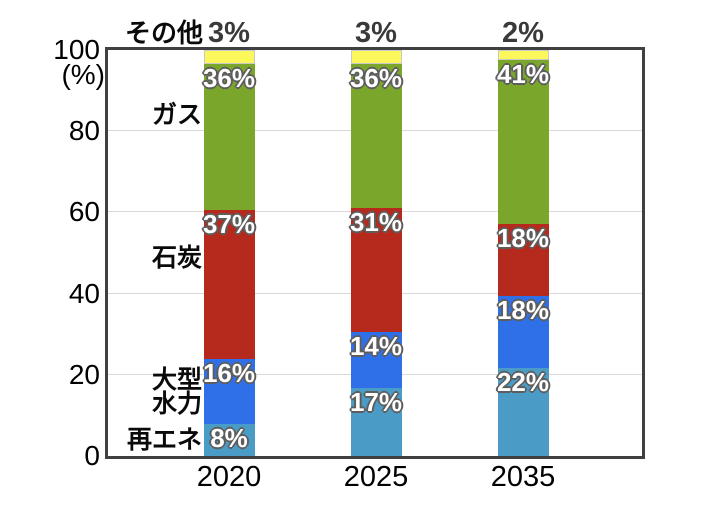 The width and height of the screenshot is (720, 508). I want to click on series-label-line: ガス, so click(176, 115).